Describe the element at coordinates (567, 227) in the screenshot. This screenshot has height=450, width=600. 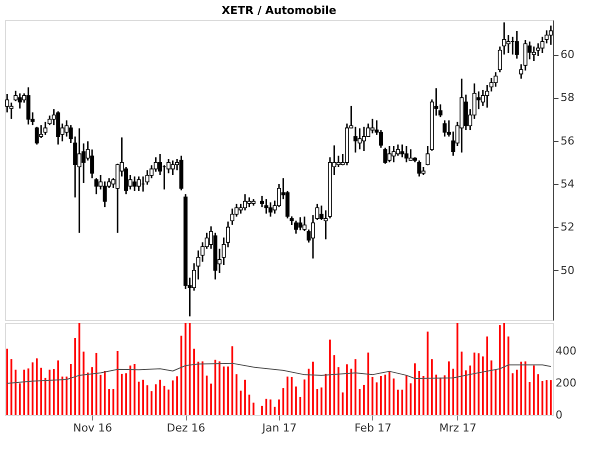
I see `y-tick-label: 52` at that location.